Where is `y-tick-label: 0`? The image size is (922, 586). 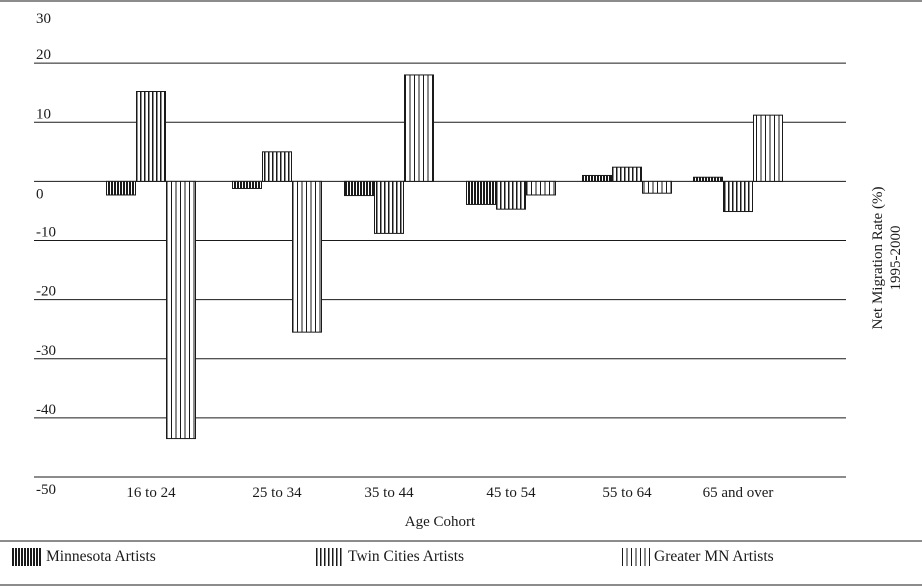
y-tick-label: 0 is located at coordinates (40, 194).